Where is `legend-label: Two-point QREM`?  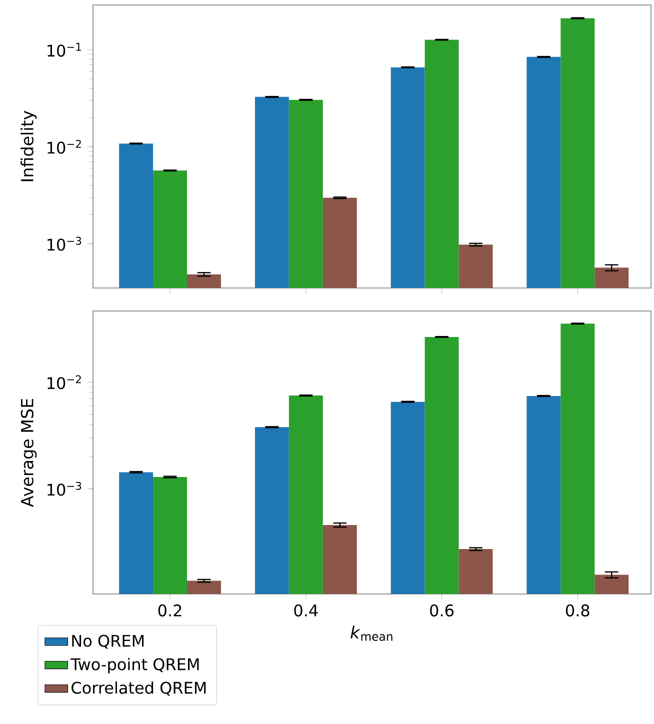
legend-label: Two-point QREM is located at coordinates (134, 666).